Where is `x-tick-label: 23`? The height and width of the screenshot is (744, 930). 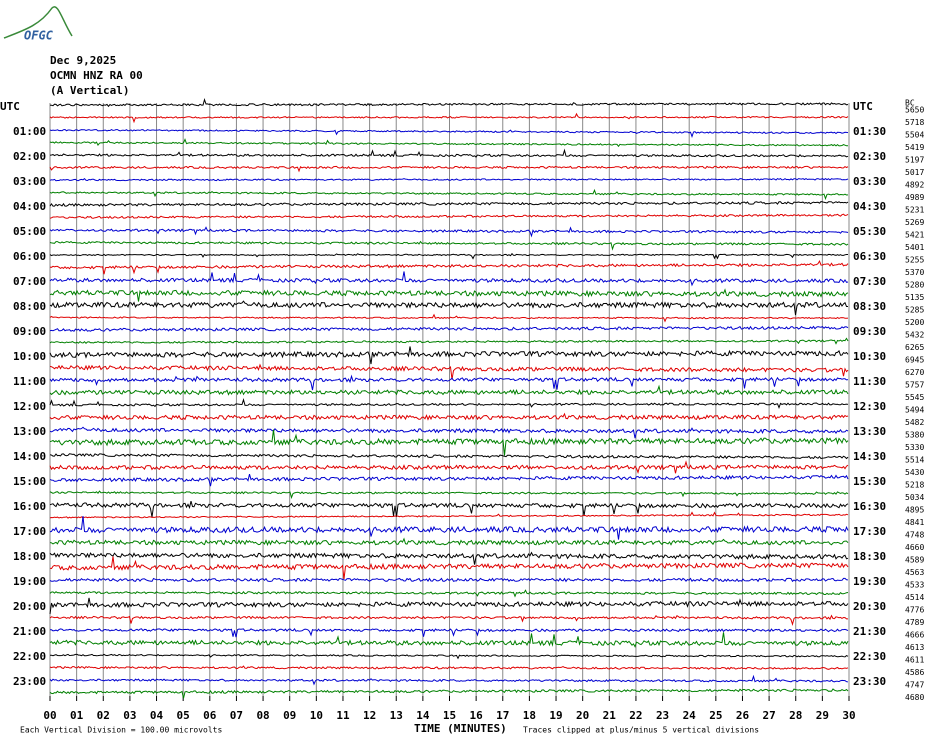
x-tick-label: 23 is located at coordinates (662, 715).